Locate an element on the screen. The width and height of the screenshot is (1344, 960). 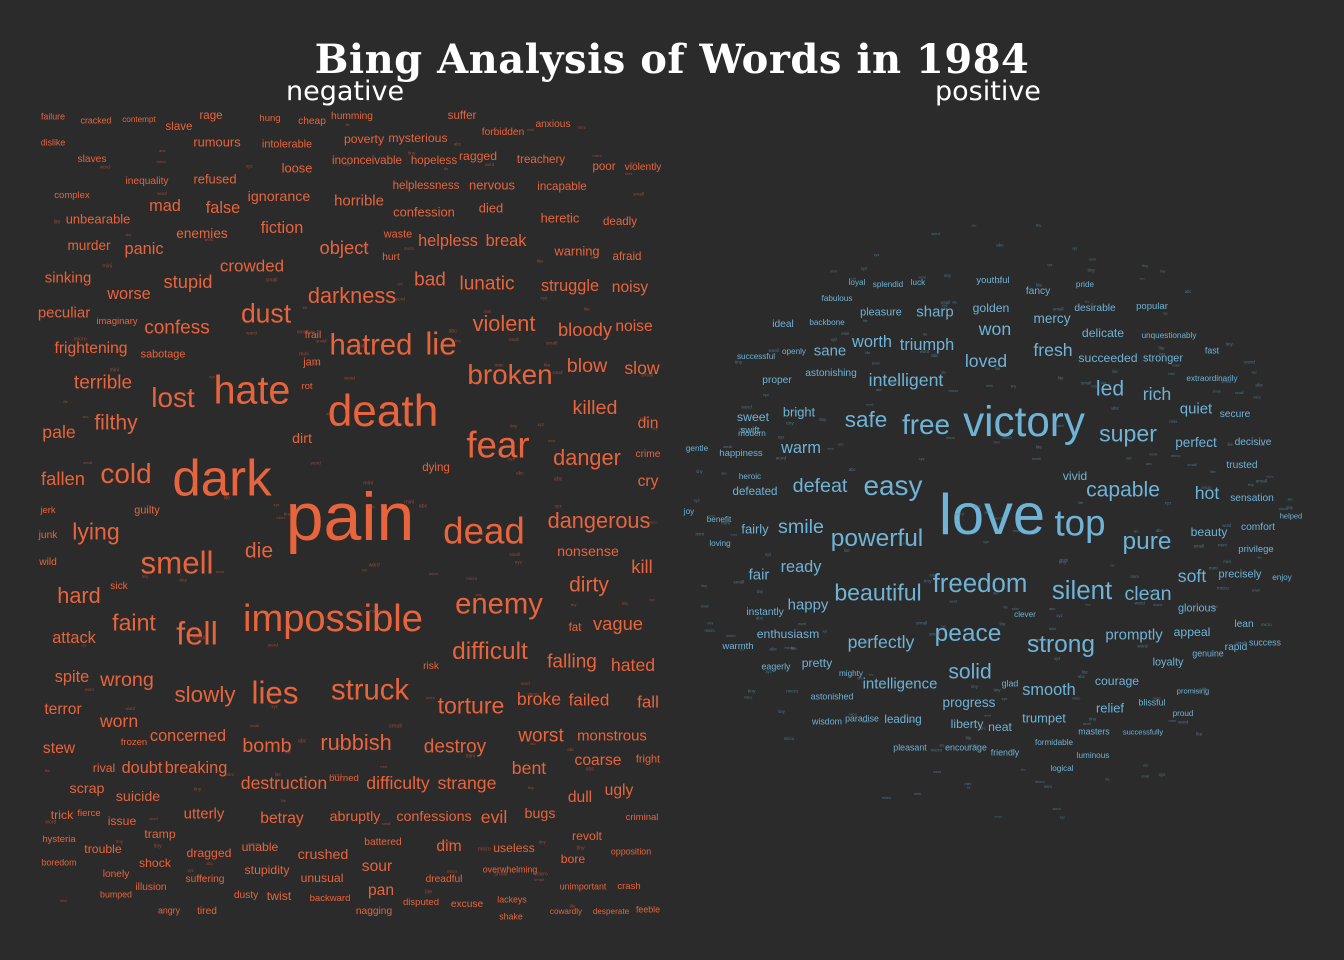
word-negative-falling: falling is located at coordinates (572, 662).